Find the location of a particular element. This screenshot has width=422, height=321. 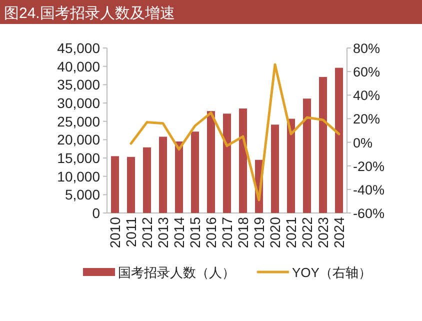

y-tick-label: 15,000 is located at coordinates (78, 158).